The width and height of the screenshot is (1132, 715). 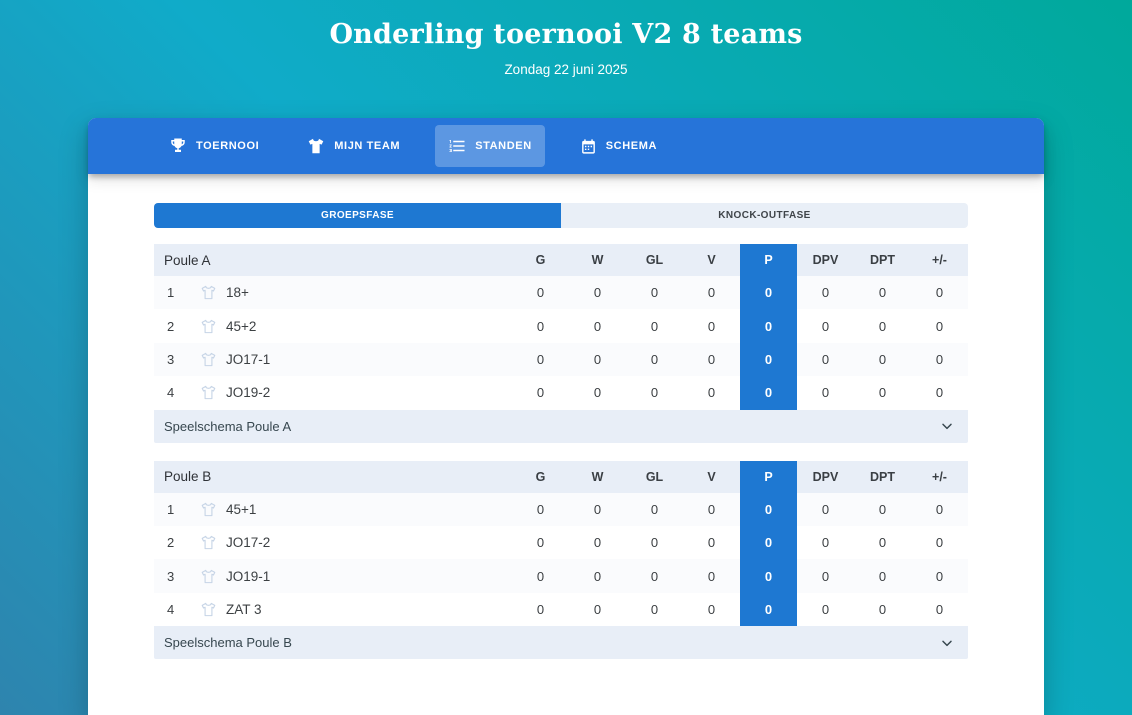 What do you see at coordinates (241, 326) in the screenshot?
I see `team-name: 45+2` at bounding box center [241, 326].